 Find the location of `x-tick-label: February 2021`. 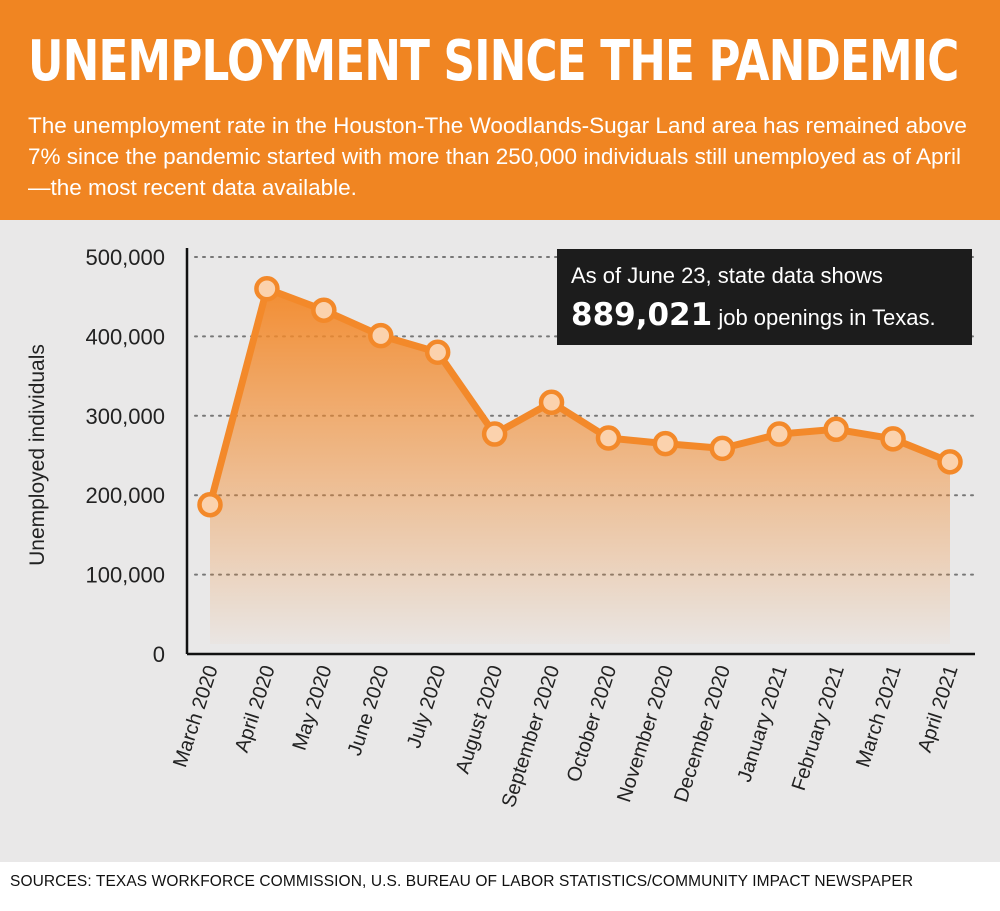

x-tick-label: February 2021 is located at coordinates (818, 728).